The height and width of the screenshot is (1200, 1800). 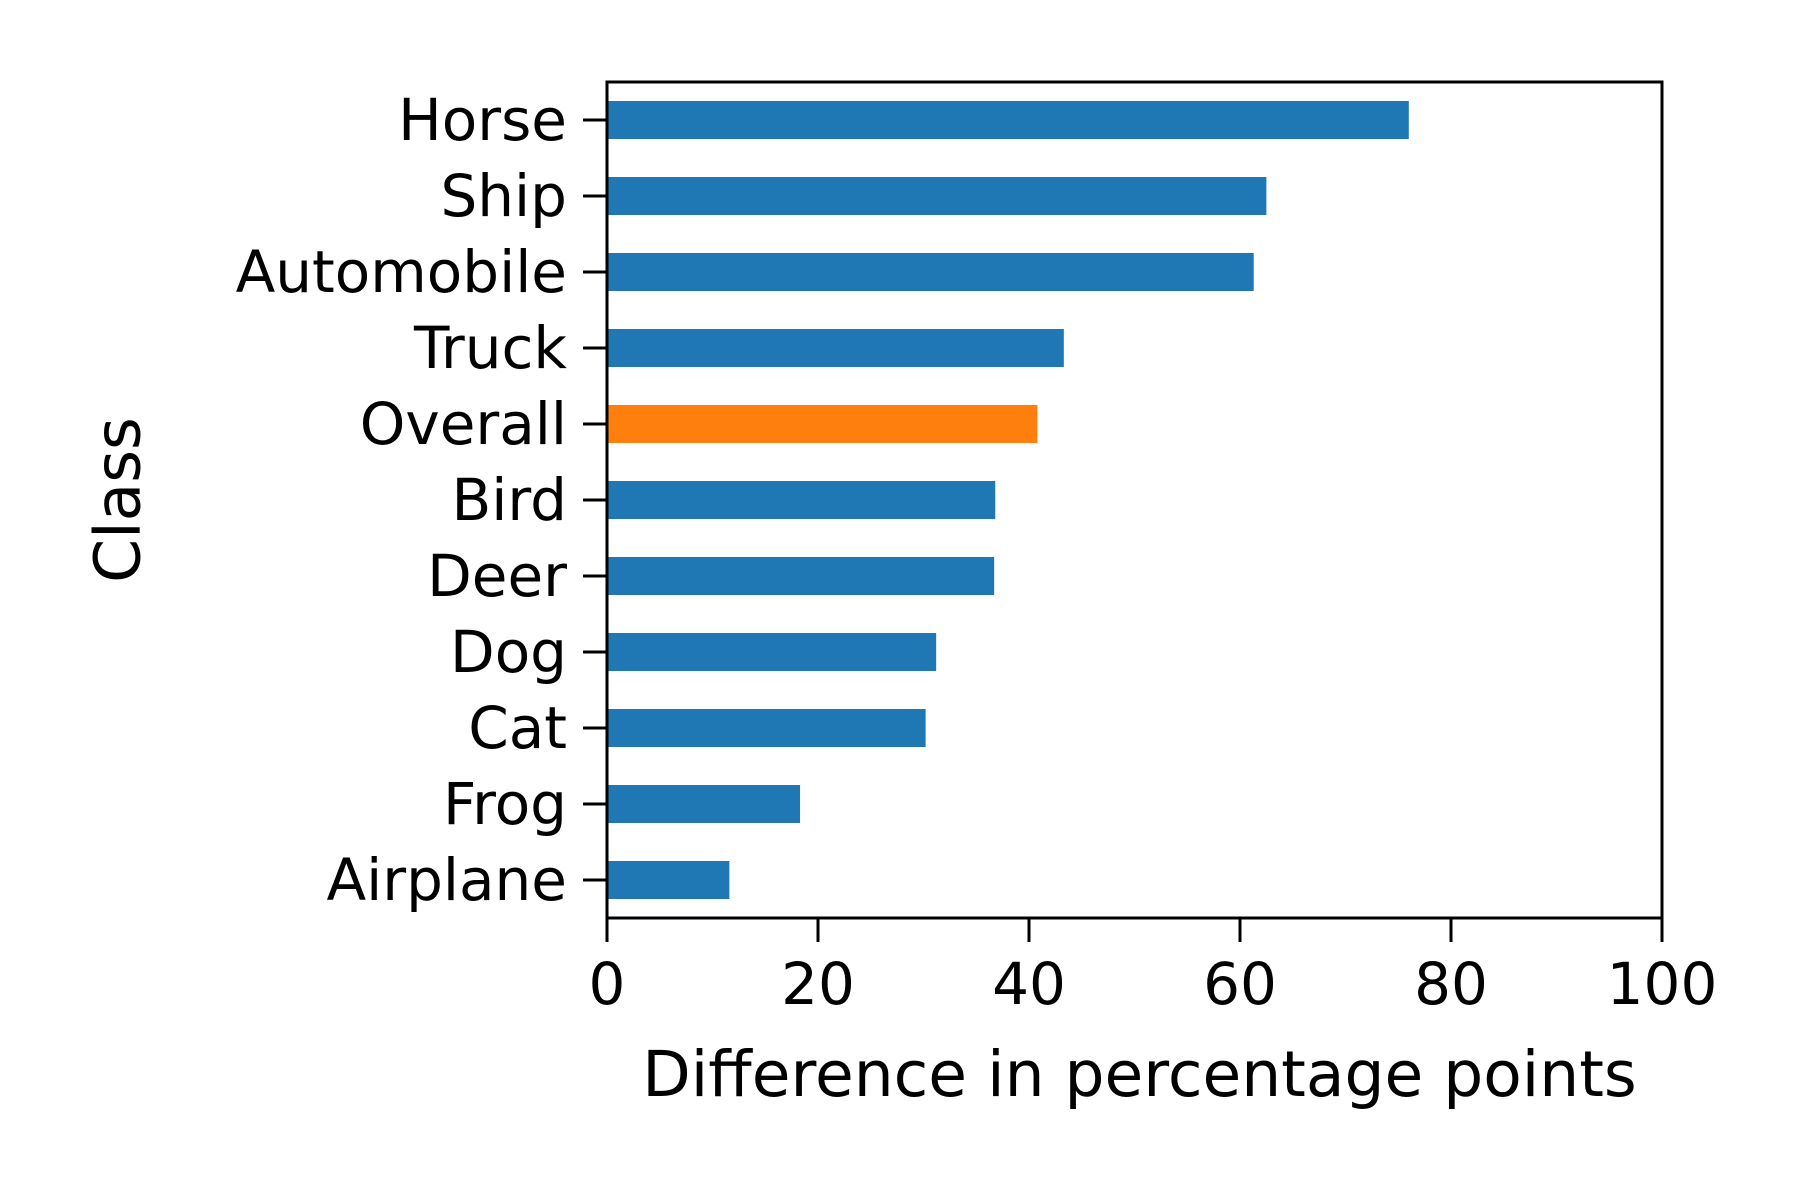 What do you see at coordinates (401, 272) in the screenshot?
I see `y-tick-label-automobile: Automobile` at bounding box center [401, 272].